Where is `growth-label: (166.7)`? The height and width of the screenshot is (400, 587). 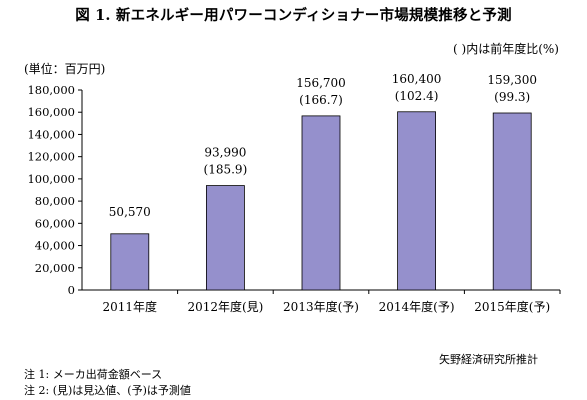 growth-label: (166.7) is located at coordinates (321, 100).